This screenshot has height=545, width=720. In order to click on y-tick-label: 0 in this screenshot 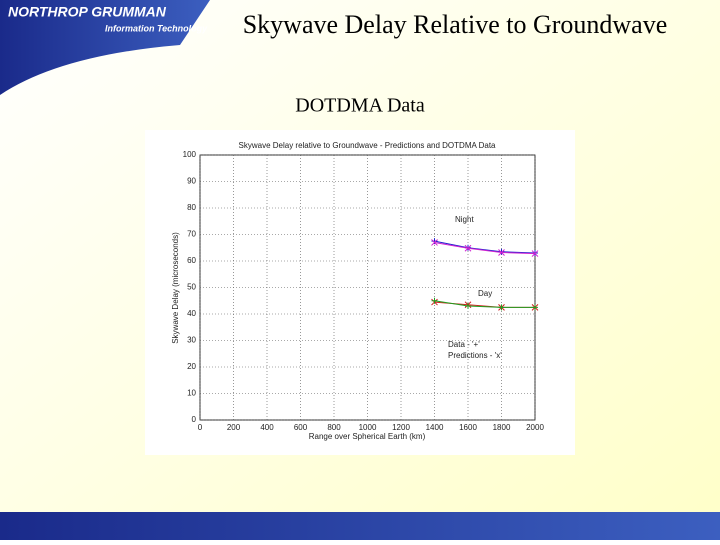, I will do `click(194, 419)`.